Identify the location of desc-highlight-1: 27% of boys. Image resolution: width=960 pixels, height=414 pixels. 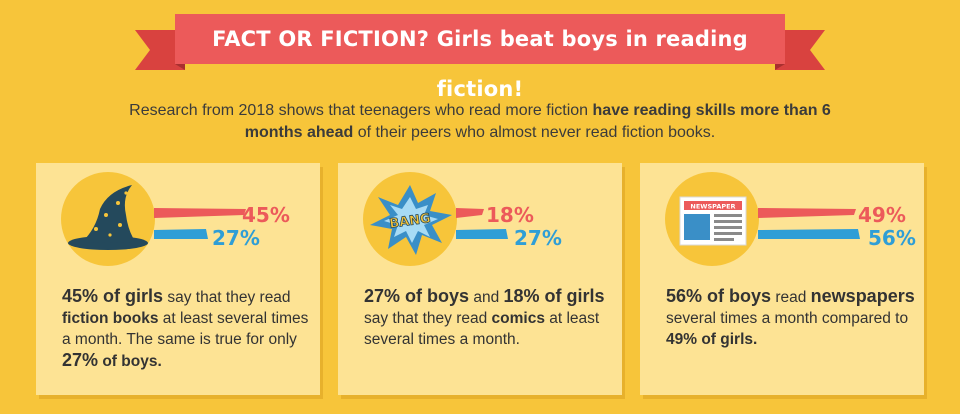
(417, 296).